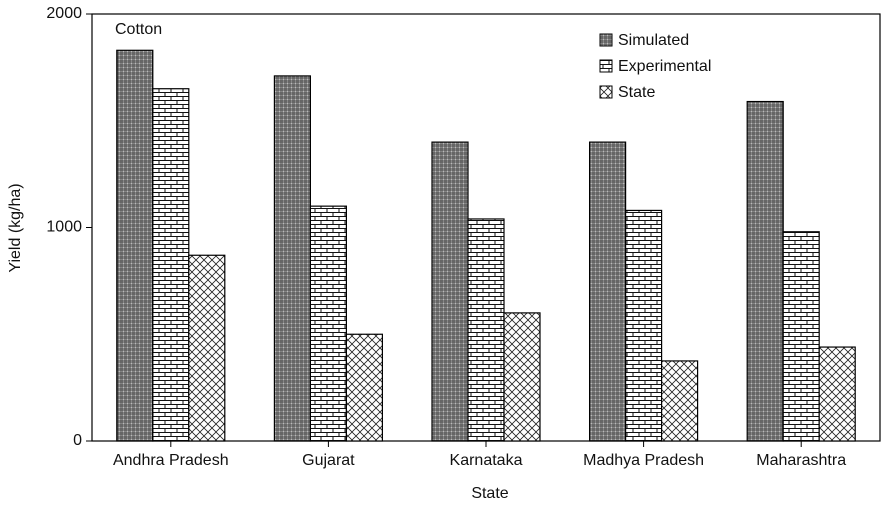 The height and width of the screenshot is (505, 882). I want to click on annotation: Cotton, so click(138, 29).